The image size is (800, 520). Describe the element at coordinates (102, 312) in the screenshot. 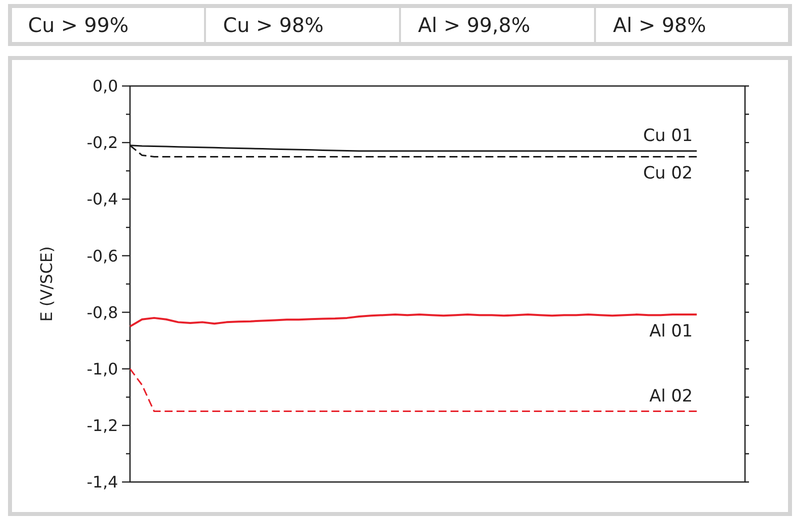

I see `y-tick-label: -0,8` at that location.